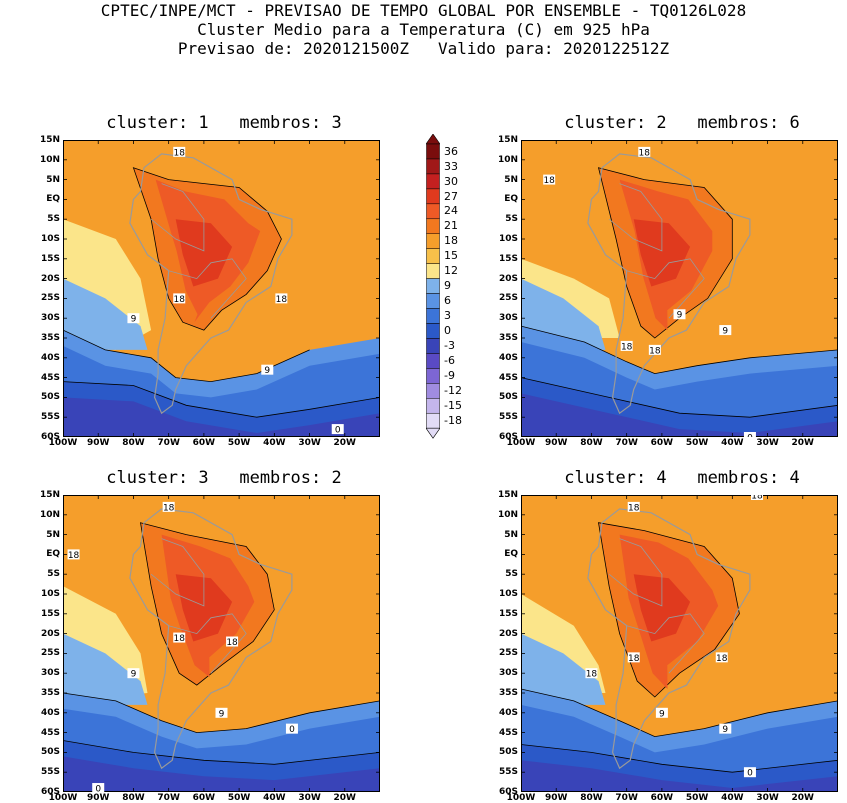  Describe the element at coordinates (511, 219) in the screenshot. I see `lat-label: 5S` at that location.